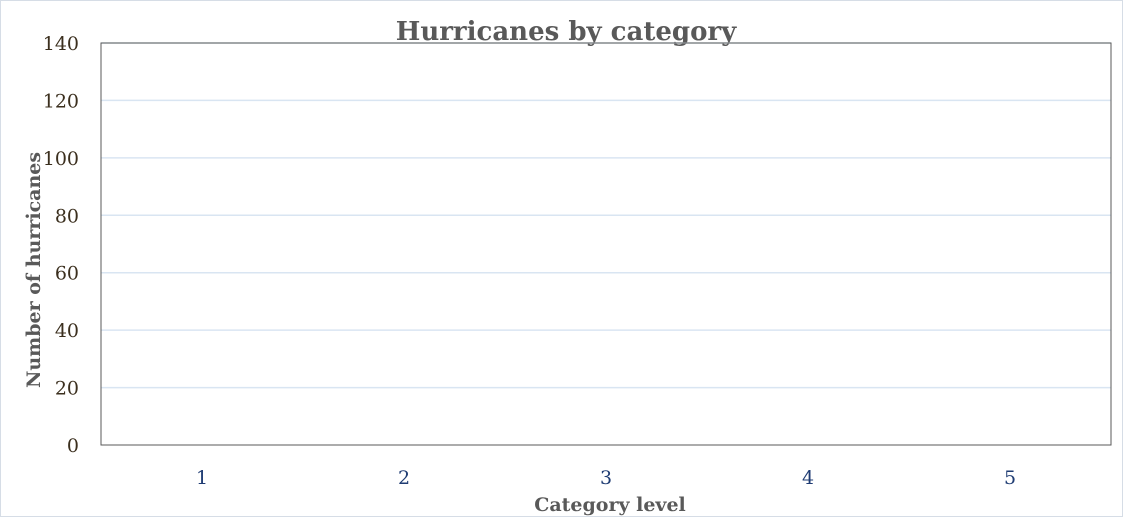  I want to click on x-tick-label: 3, so click(606, 478).